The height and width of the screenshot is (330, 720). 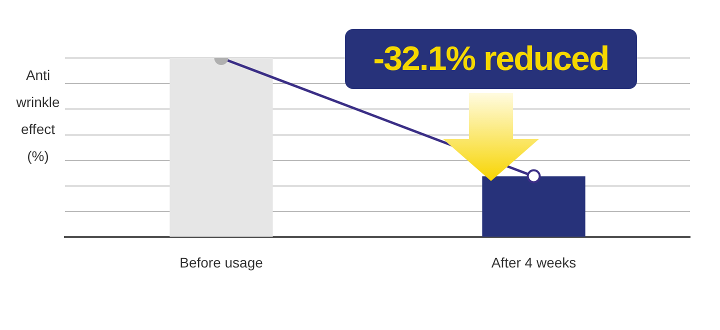 What do you see at coordinates (491, 59) in the screenshot?
I see `annotation: -32.1% reduced` at bounding box center [491, 59].